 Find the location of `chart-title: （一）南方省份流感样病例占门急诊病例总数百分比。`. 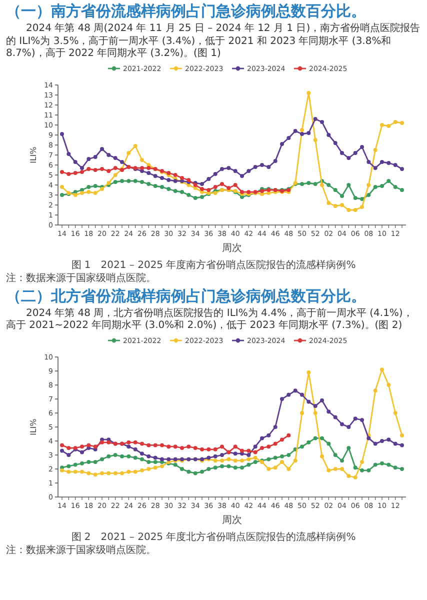

chart-title: （一）南方省份流感样病例占门急诊病例总数百分比。 is located at coordinates (186, 11).